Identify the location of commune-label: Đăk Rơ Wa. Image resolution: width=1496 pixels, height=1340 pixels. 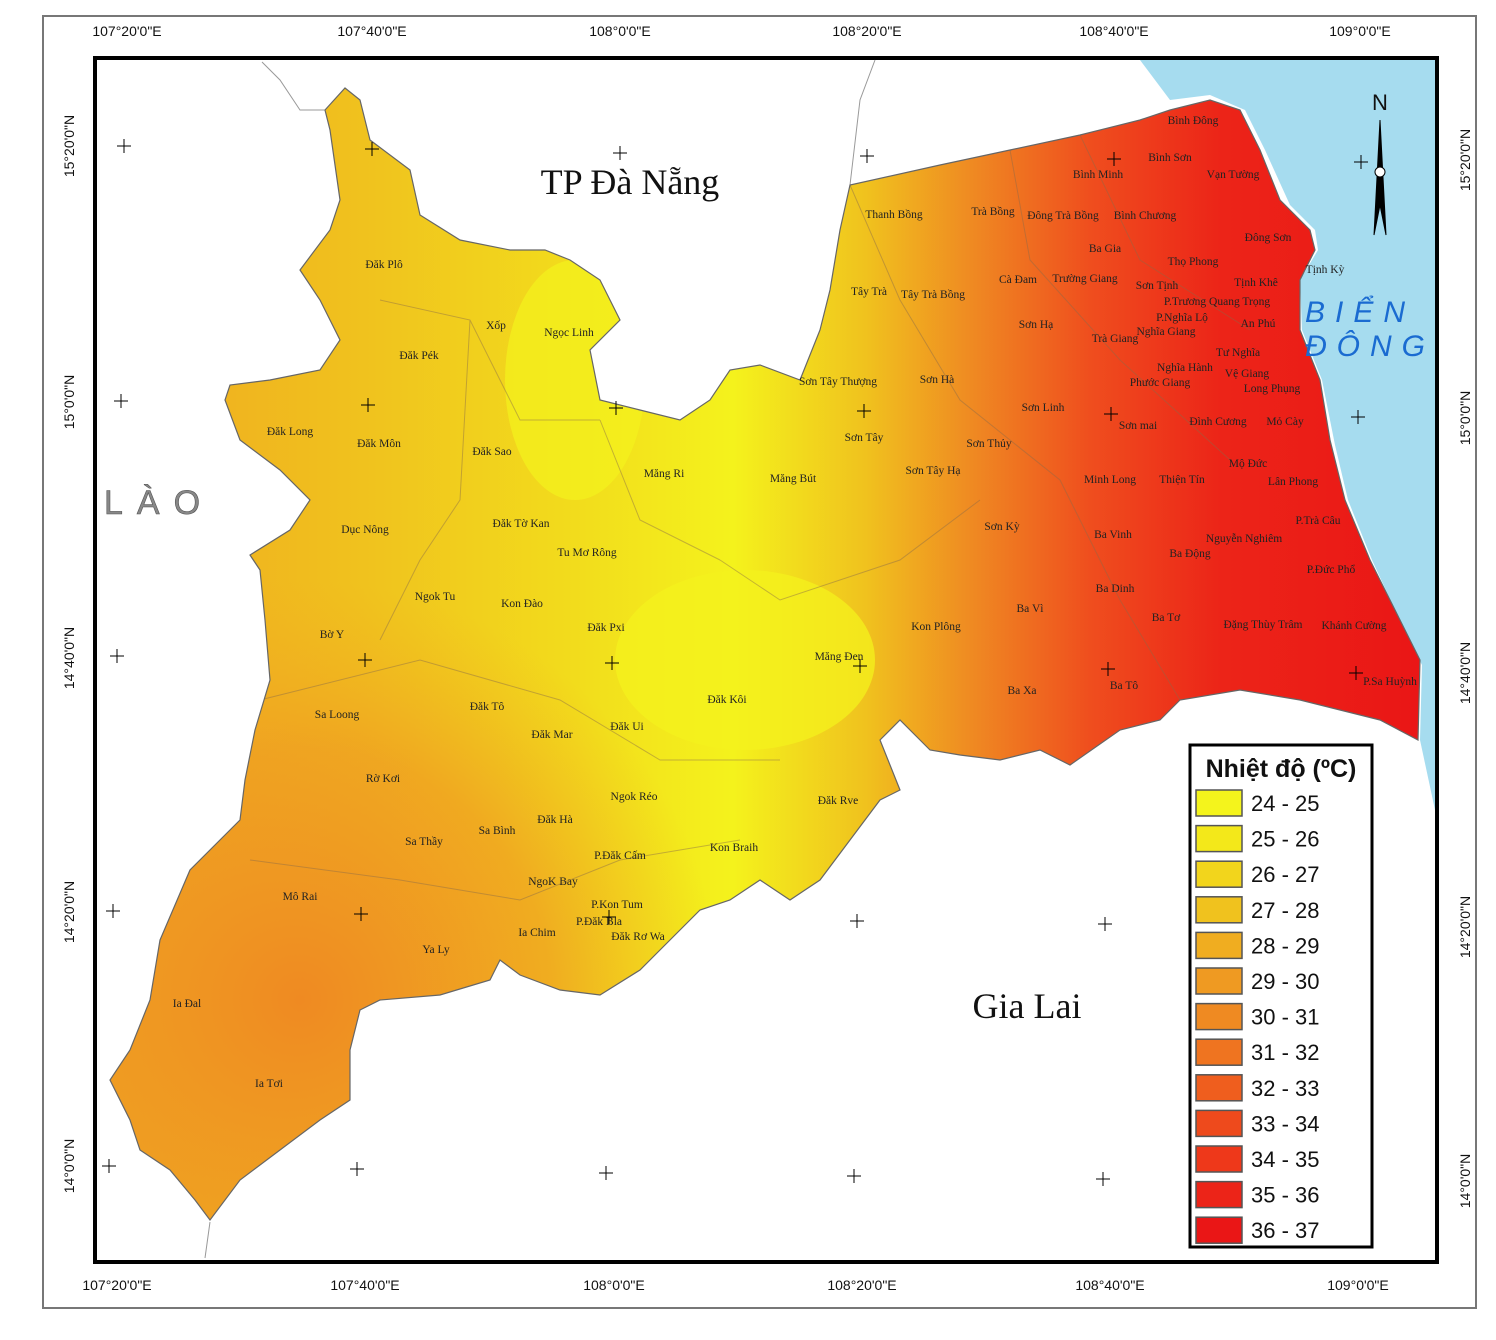
(638, 937).